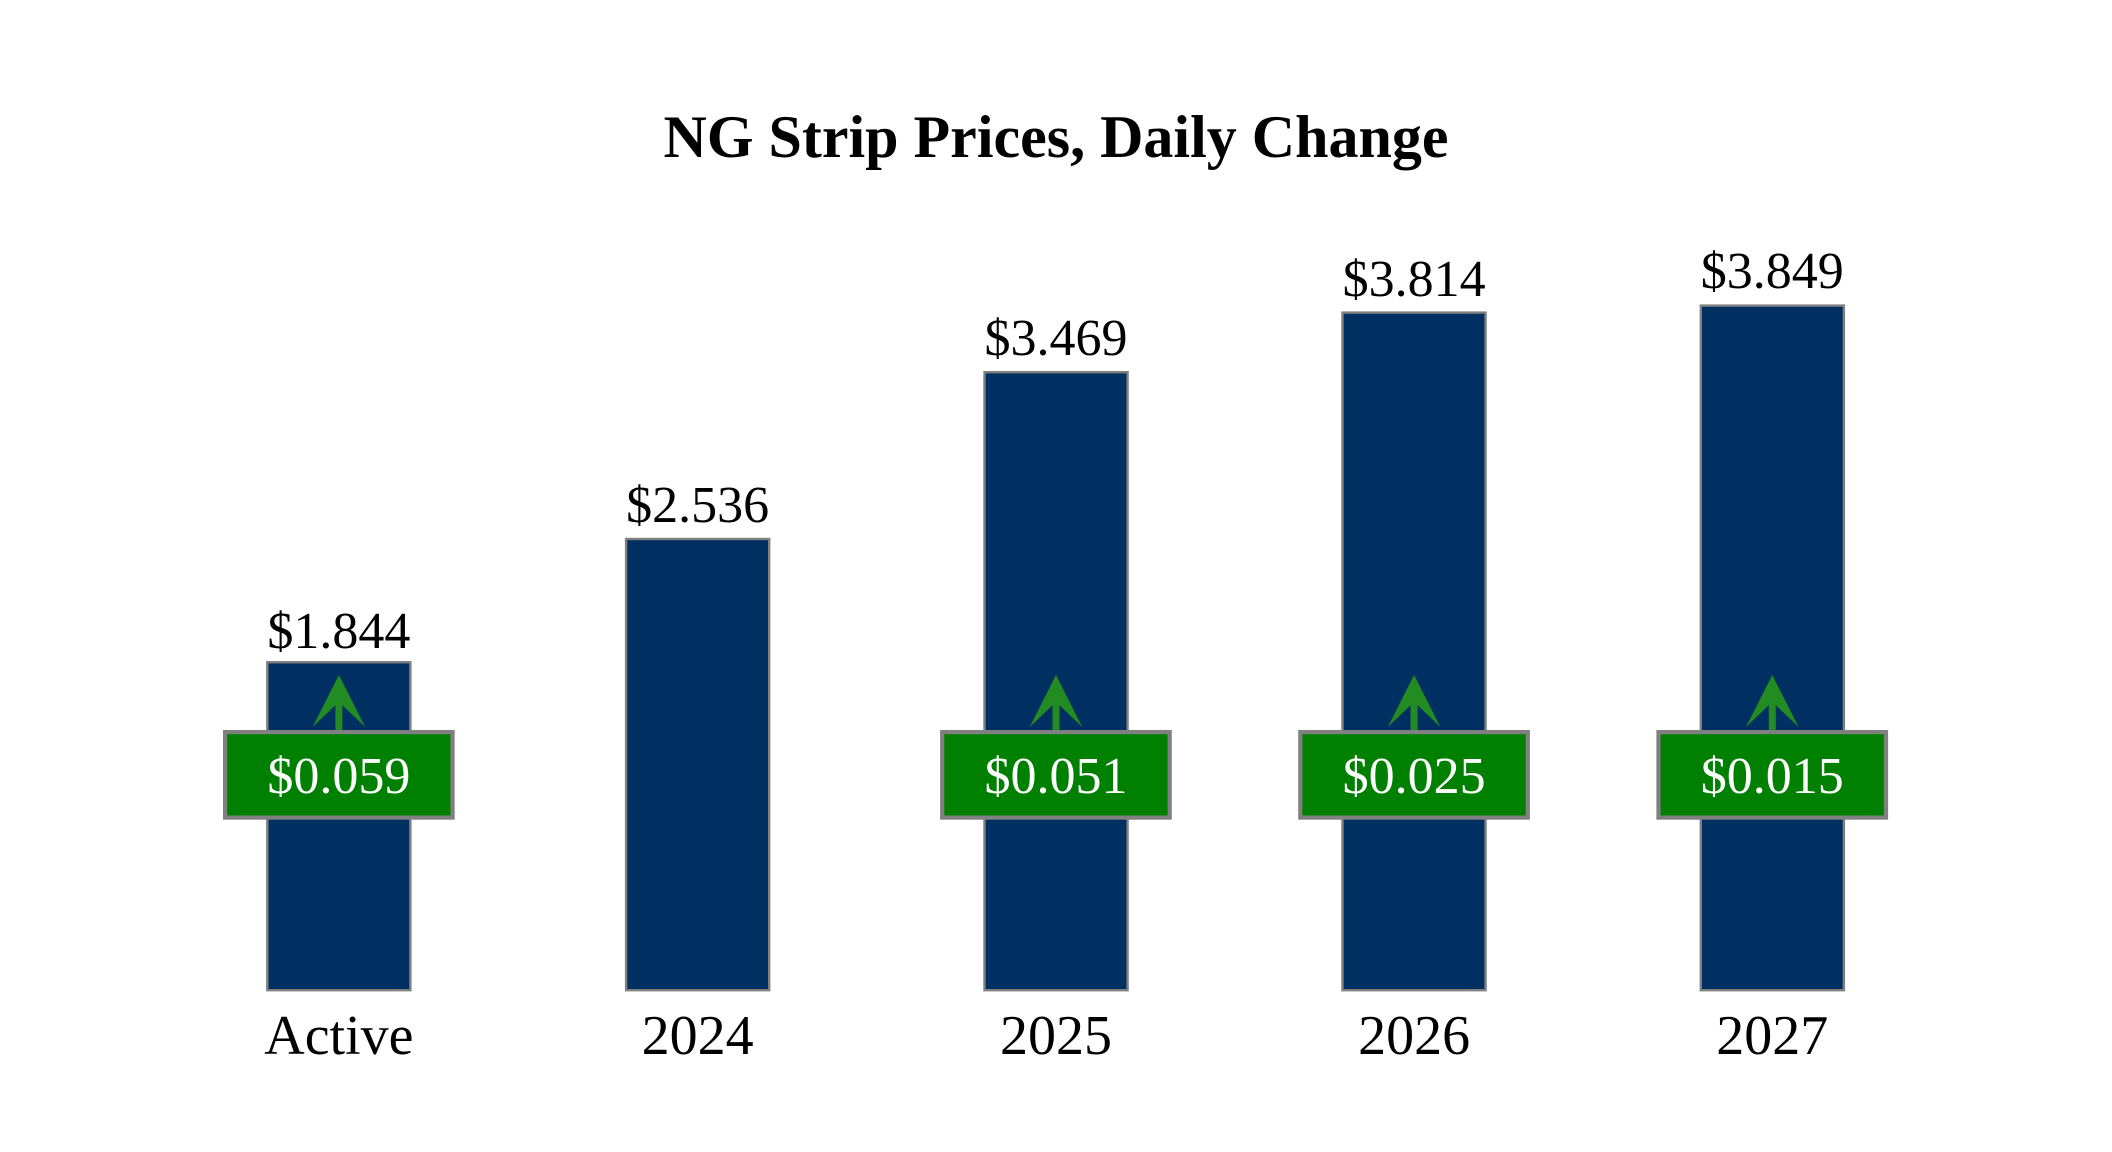 This screenshot has height=1152, width=2112. I want to click on svg-text: 2025, so click(1056, 1036).